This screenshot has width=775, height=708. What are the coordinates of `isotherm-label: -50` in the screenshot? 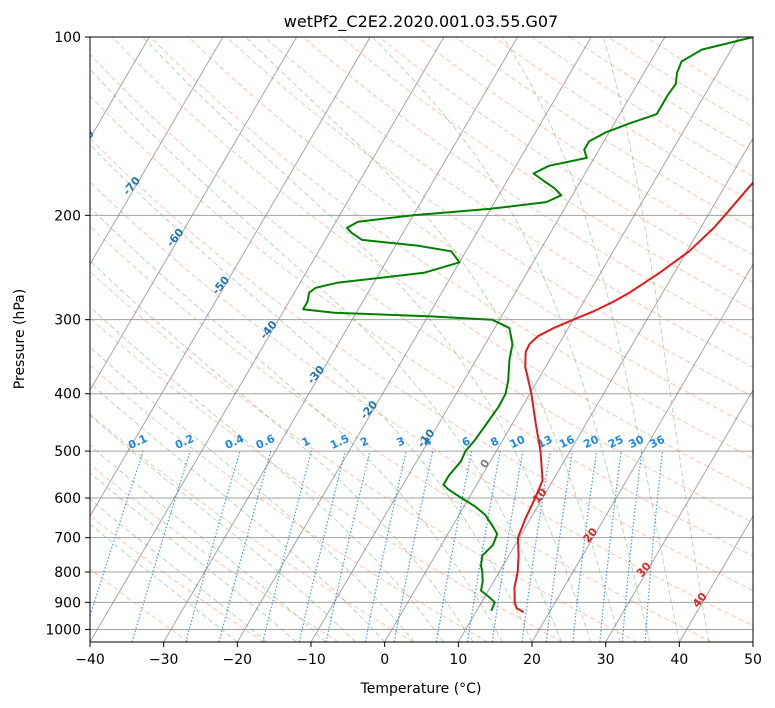 It's located at (221, 285).